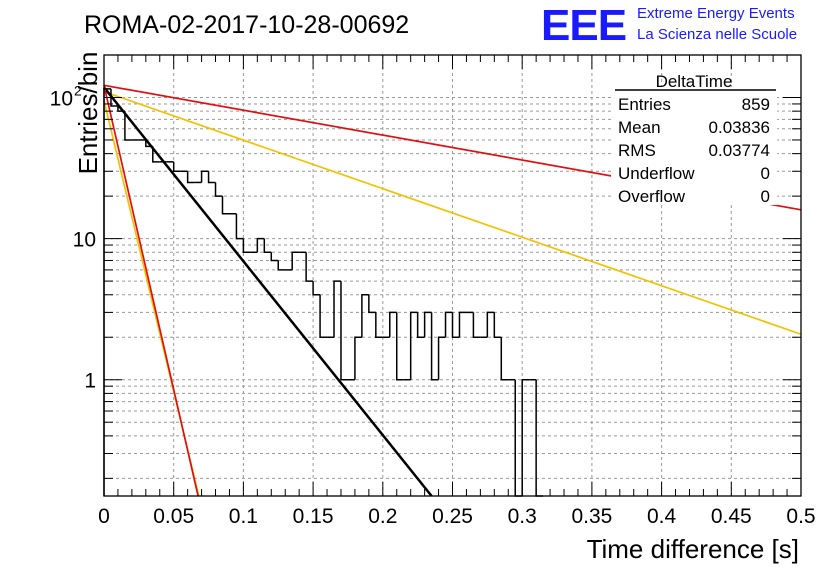 The image size is (836, 572). What do you see at coordinates (452, 516) in the screenshot?
I see `x-tick-label: 0.25` at bounding box center [452, 516].